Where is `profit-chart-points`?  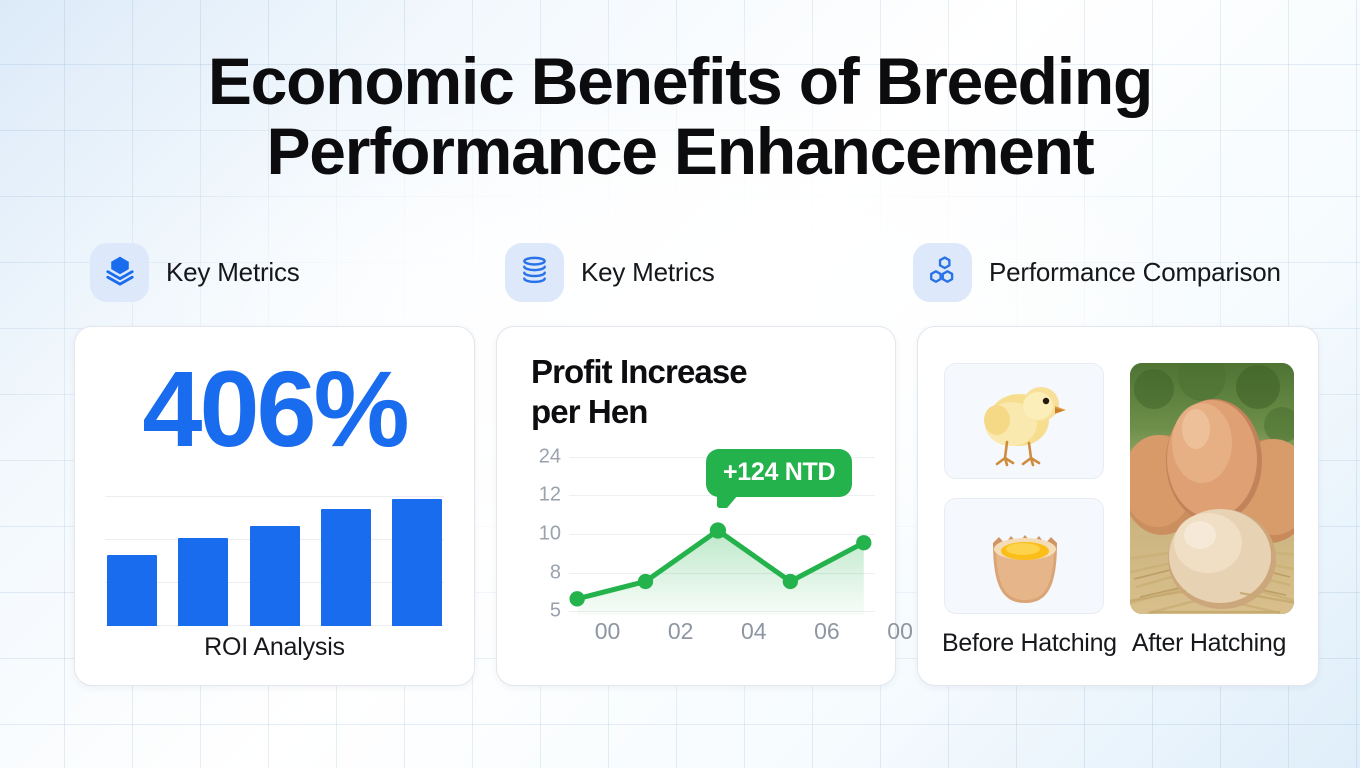 profit-chart-points is located at coordinates (720, 564).